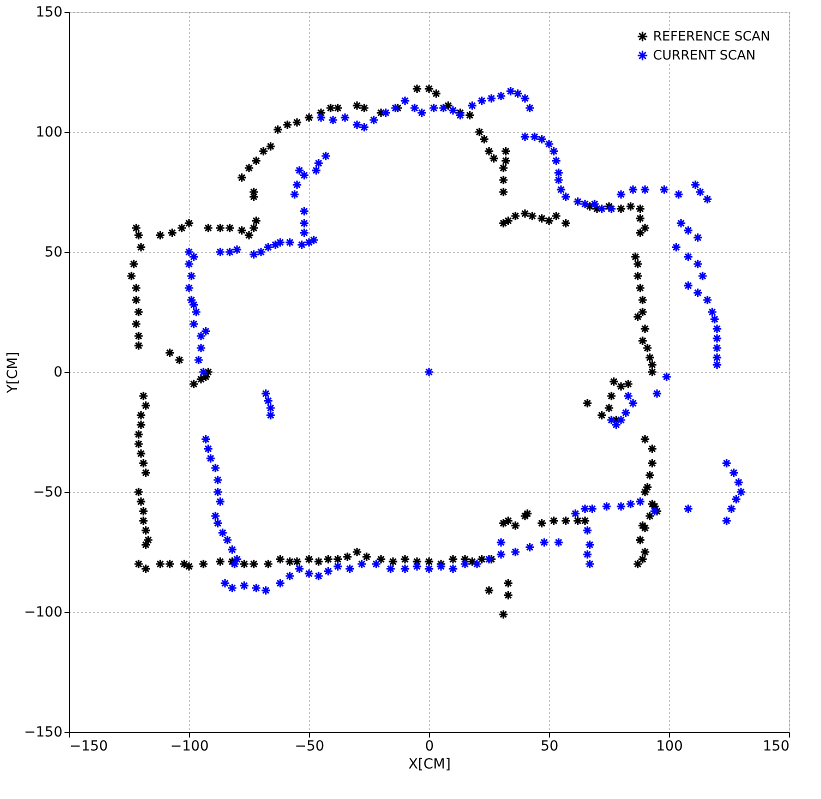 The height and width of the screenshot is (799, 821). I want to click on y-tick-label: 0, so click(58, 372).